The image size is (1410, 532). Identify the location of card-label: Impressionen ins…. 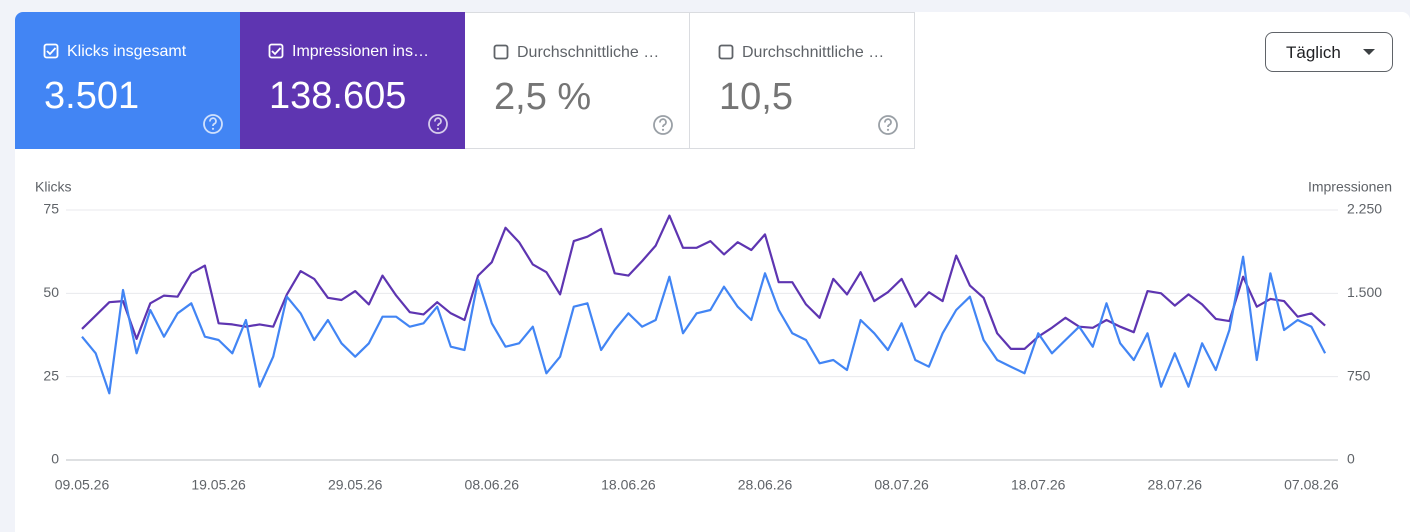
(360, 51).